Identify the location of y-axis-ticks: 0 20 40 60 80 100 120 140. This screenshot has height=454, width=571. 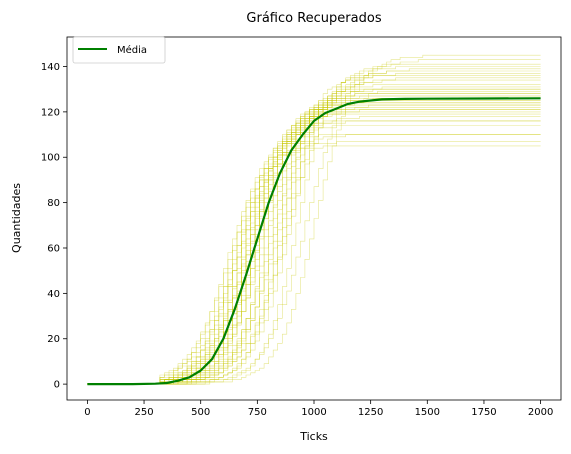
(54, 226).